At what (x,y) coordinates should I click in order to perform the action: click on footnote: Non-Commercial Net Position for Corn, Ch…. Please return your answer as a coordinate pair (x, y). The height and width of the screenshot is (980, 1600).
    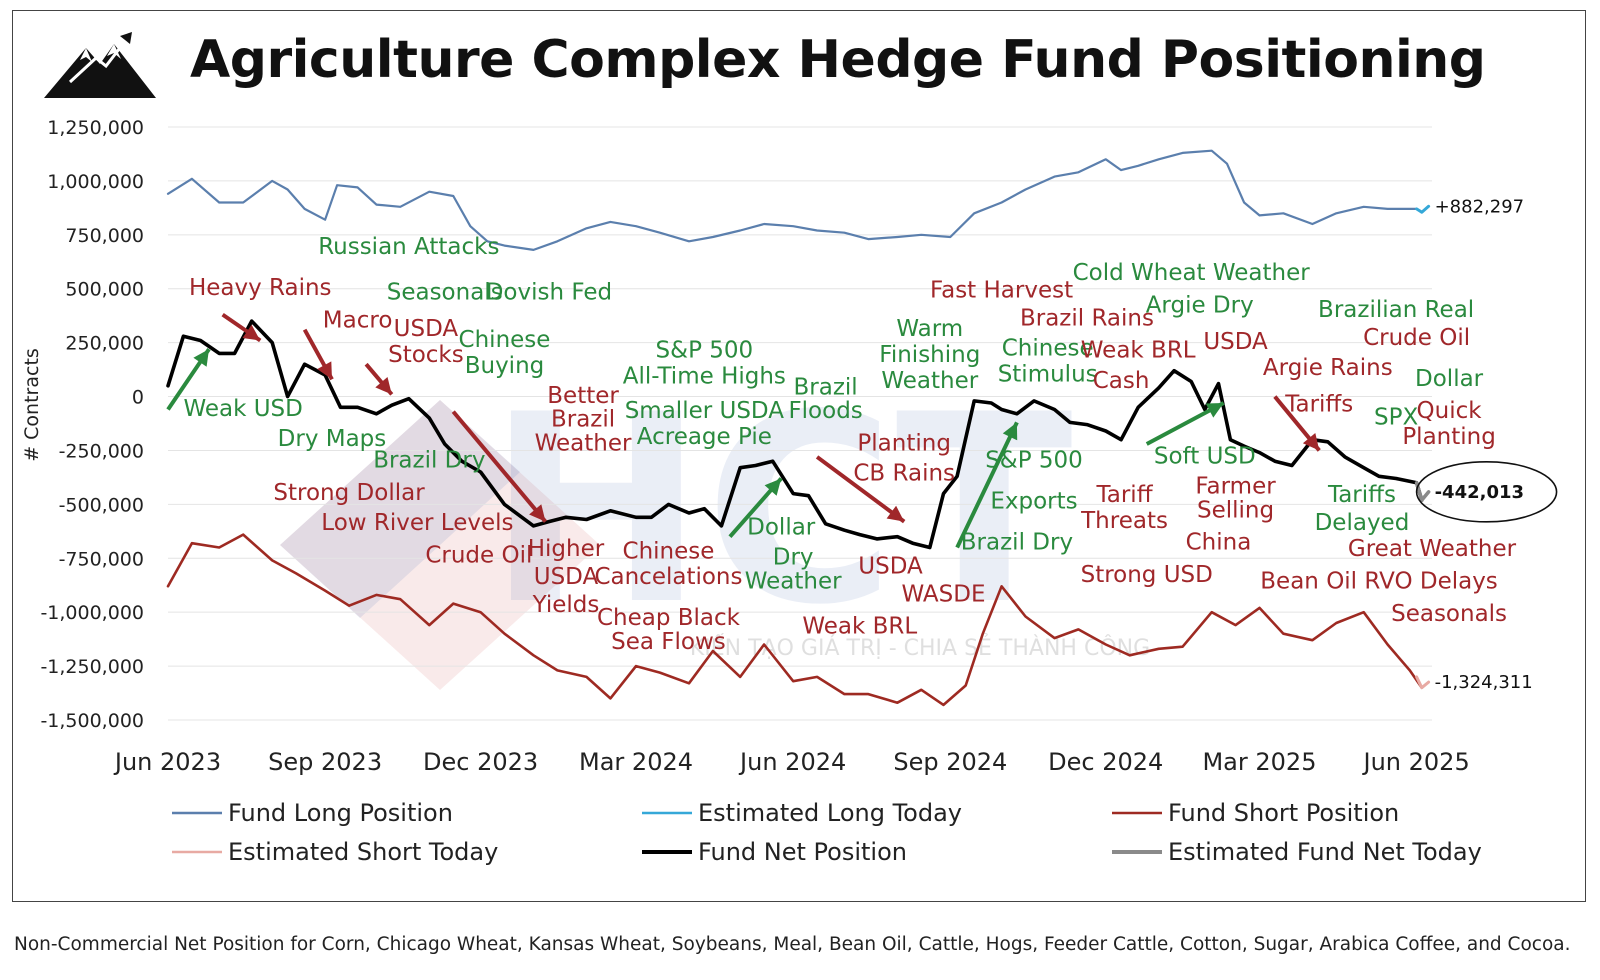
    Looking at the image, I should click on (792, 944).